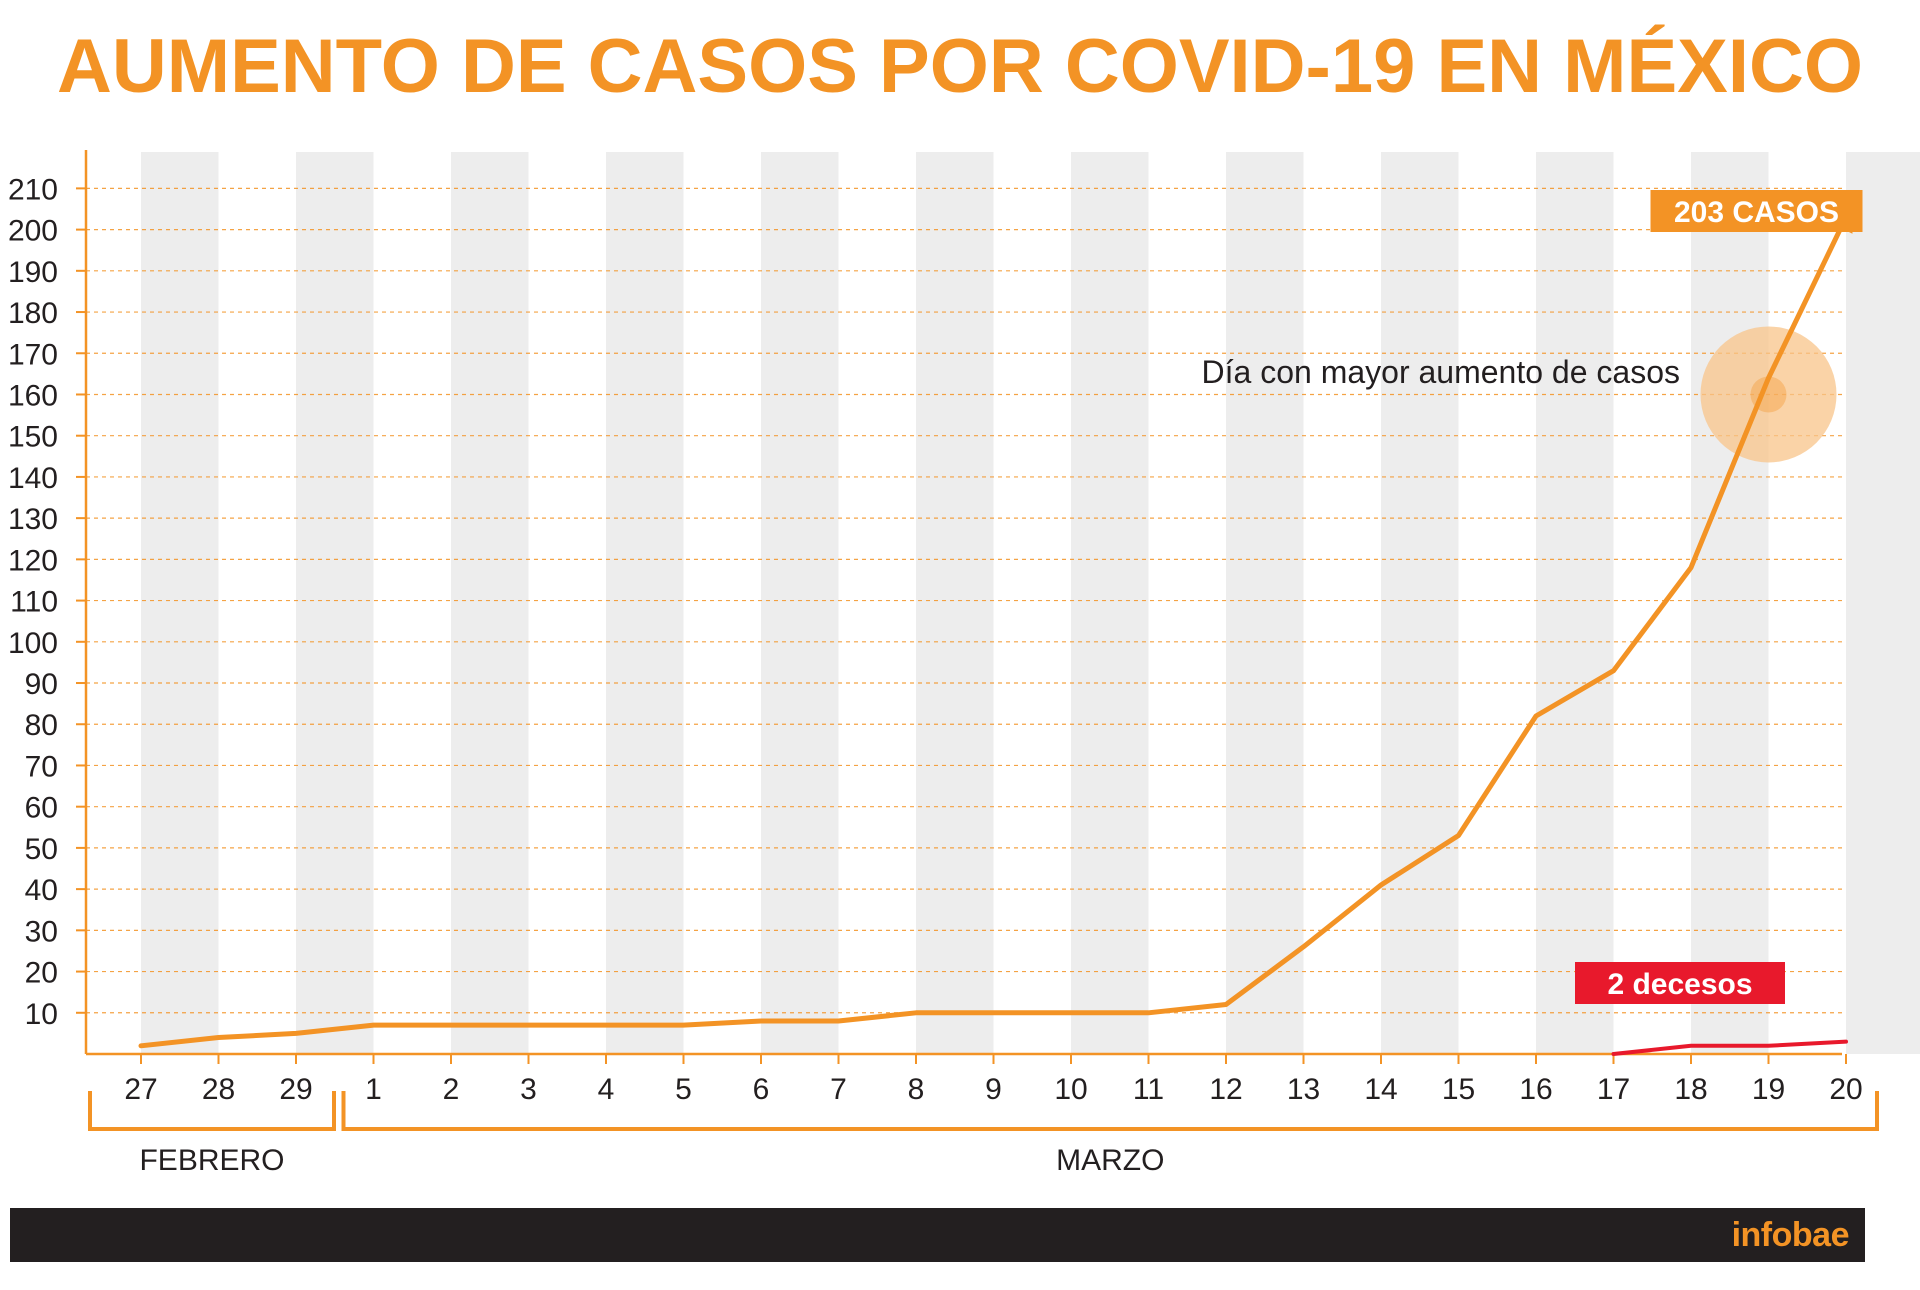 The width and height of the screenshot is (1920, 1290). What do you see at coordinates (41, 973) in the screenshot?
I see `y-tick-label: 20` at bounding box center [41, 973].